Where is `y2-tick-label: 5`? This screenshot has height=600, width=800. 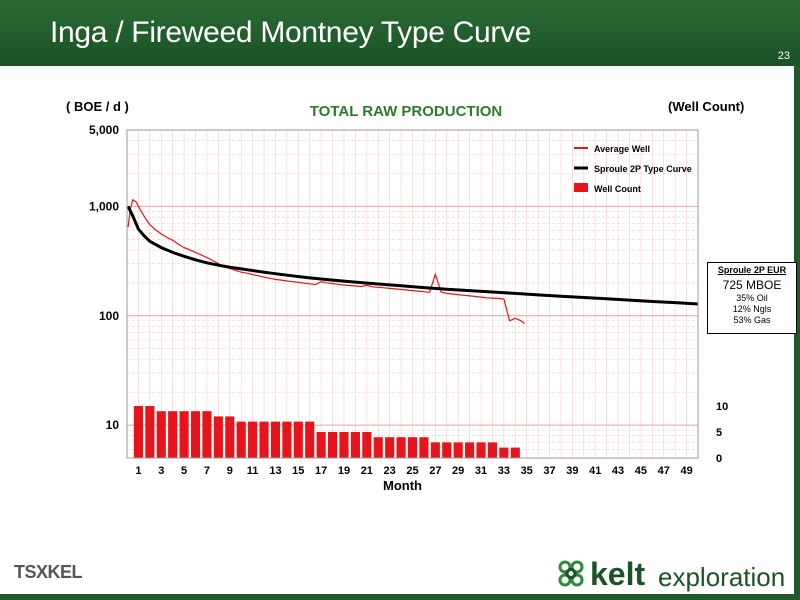 y2-tick-label: 5 is located at coordinates (719, 433).